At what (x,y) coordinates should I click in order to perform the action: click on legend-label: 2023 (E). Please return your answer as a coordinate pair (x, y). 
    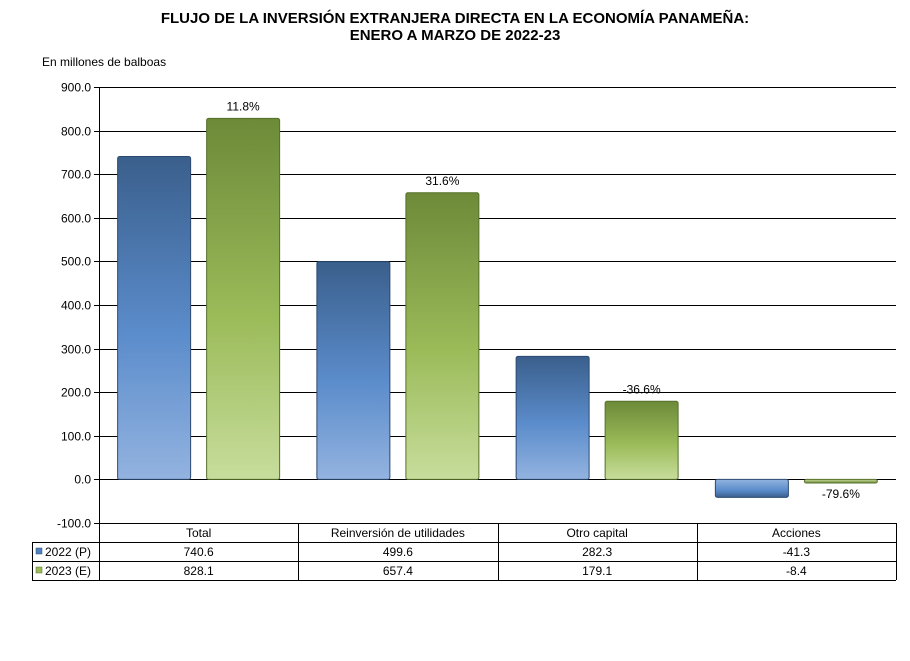
    Looking at the image, I should click on (68, 571).